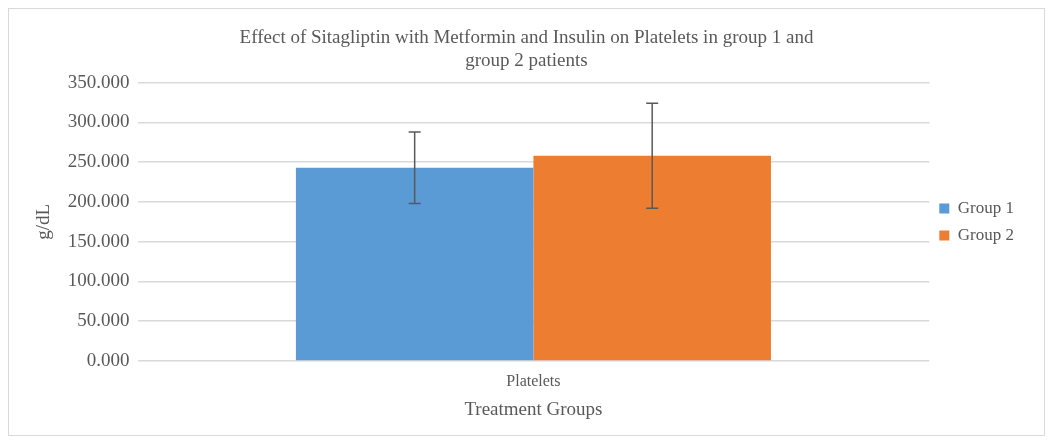 The width and height of the screenshot is (1053, 444). Describe the element at coordinates (98, 240) in the screenshot. I see `y-tick-label: 150.000` at that location.